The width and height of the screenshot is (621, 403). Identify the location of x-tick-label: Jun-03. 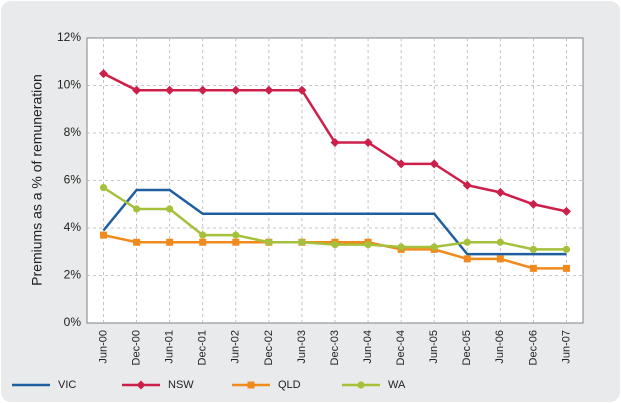
(302, 347).